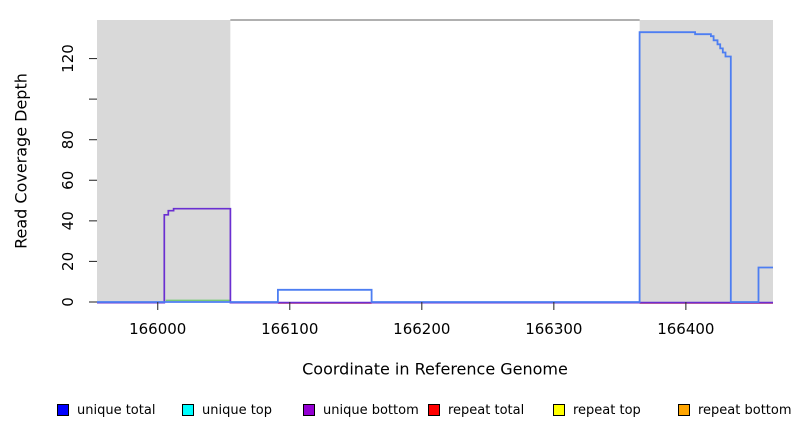 The height and width of the screenshot is (432, 792). I want to click on y-axis-title: Read Coverage Depth, so click(21, 161).